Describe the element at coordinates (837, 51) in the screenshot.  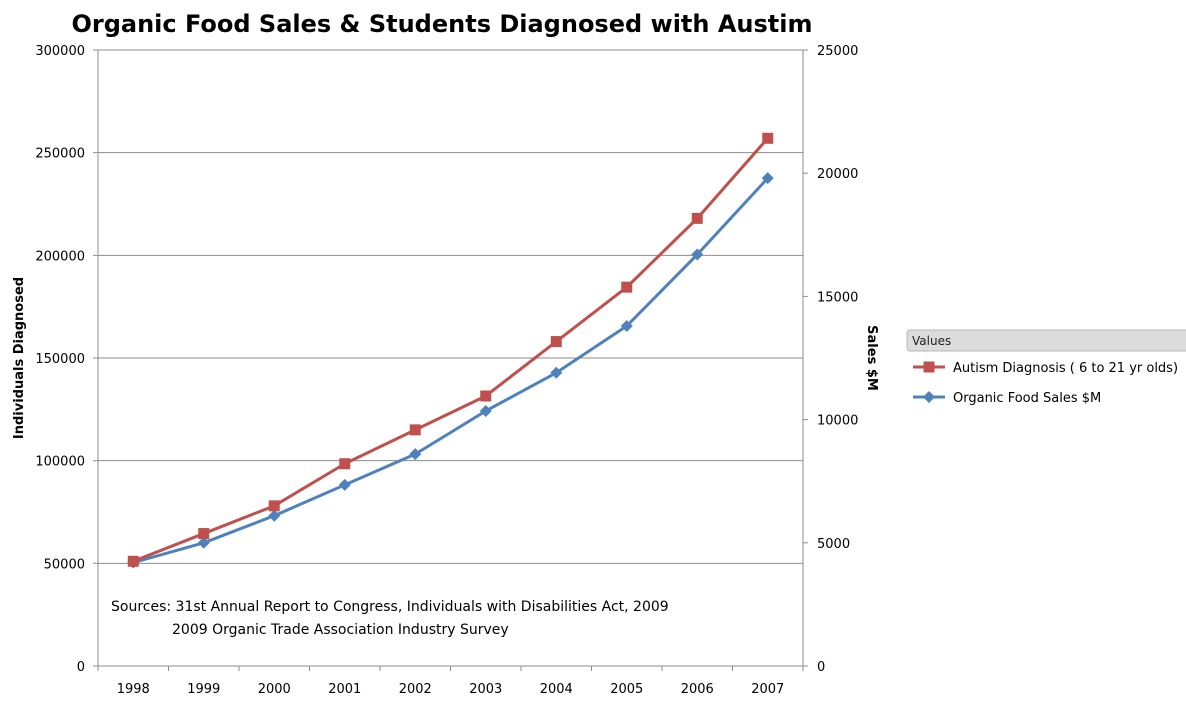
I see `y2-tick-label: 25000` at that location.